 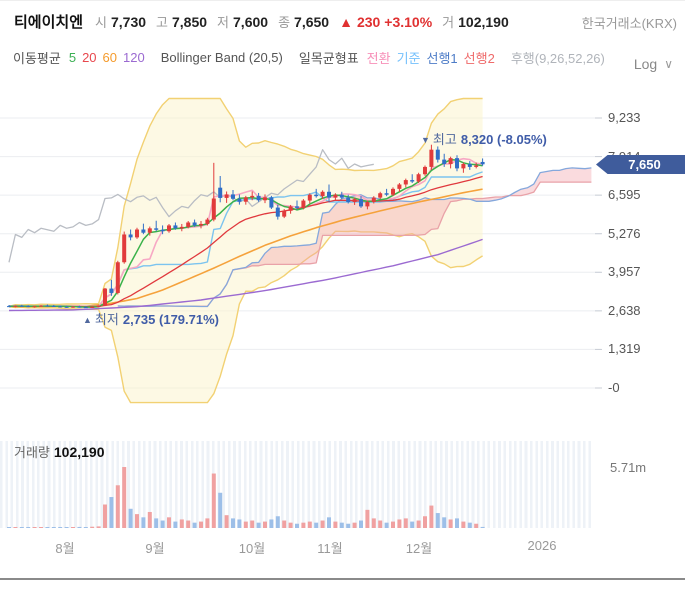 I want to click on price-axis-tick: -0, so click(x=614, y=387).